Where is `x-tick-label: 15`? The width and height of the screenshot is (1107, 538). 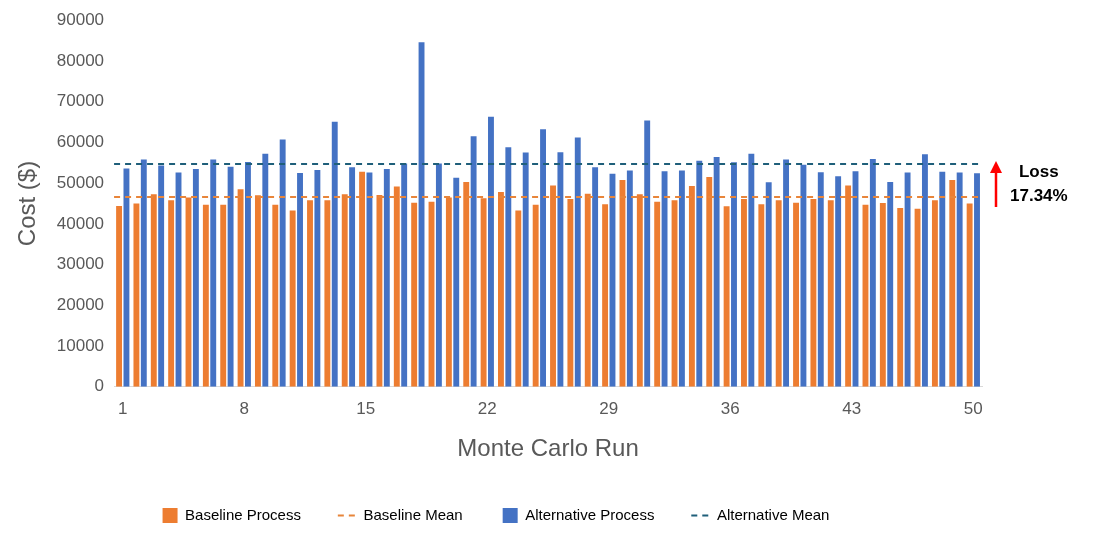 x-tick-label: 15 is located at coordinates (366, 408).